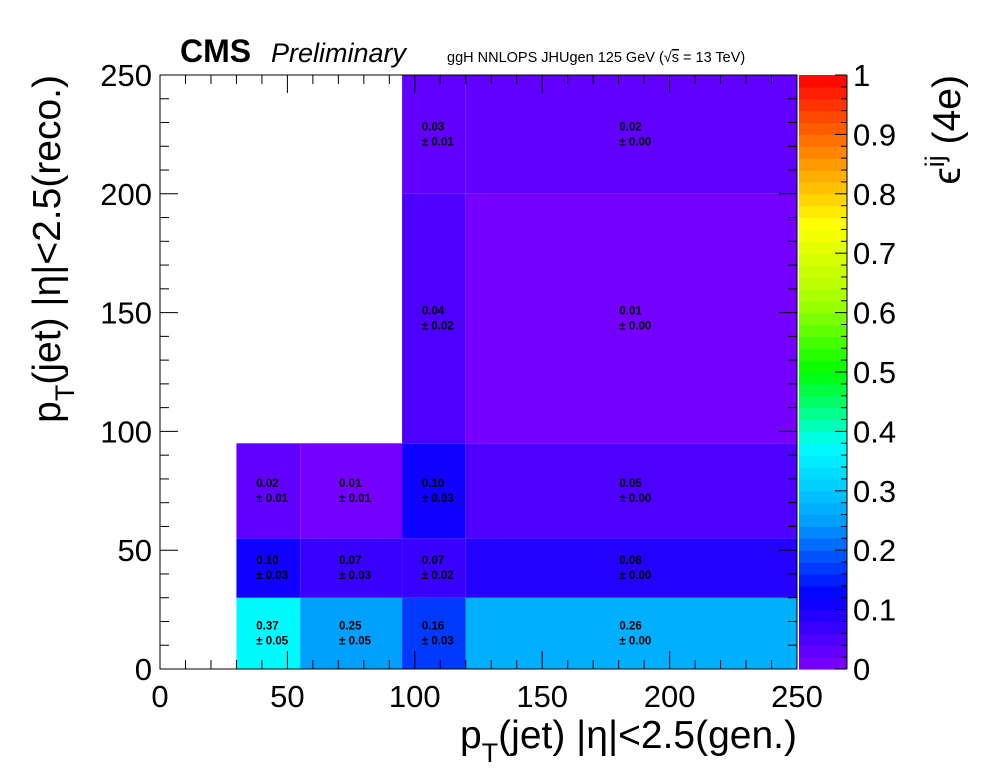  Describe the element at coordinates (596, 58) in the screenshot. I see `sample-label: ggH NNLOPS JHUgen 125 GeV (√s = 13 TeV)` at that location.